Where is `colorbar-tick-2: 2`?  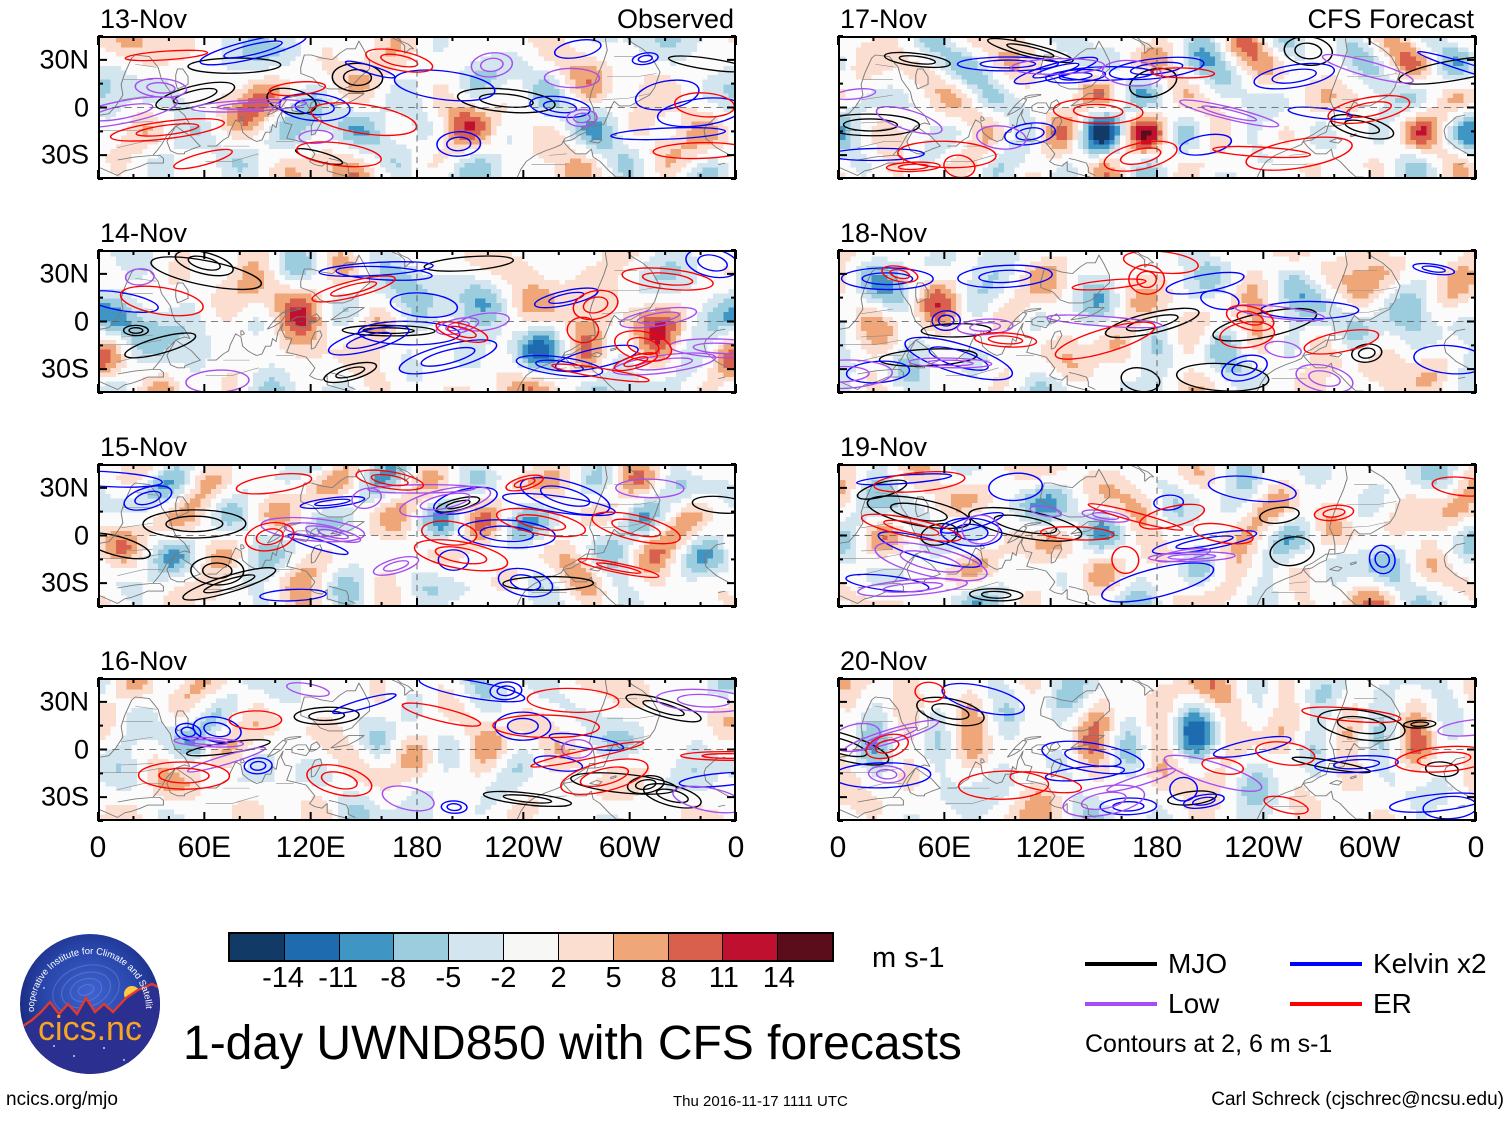
colorbar-tick-2: 2 is located at coordinates (558, 978).